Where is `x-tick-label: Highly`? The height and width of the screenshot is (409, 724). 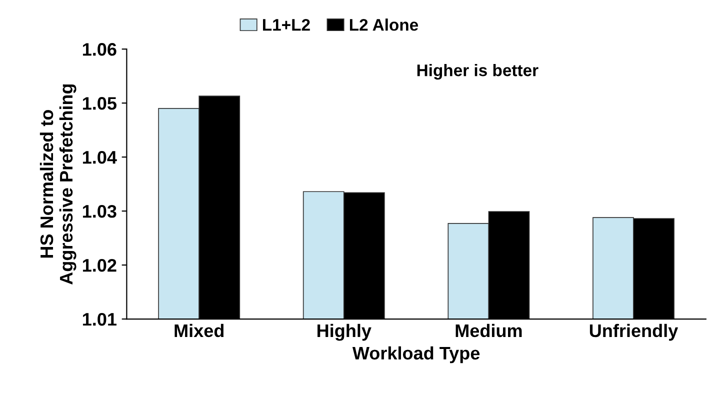 x-tick-label: Highly is located at coordinates (345, 332).